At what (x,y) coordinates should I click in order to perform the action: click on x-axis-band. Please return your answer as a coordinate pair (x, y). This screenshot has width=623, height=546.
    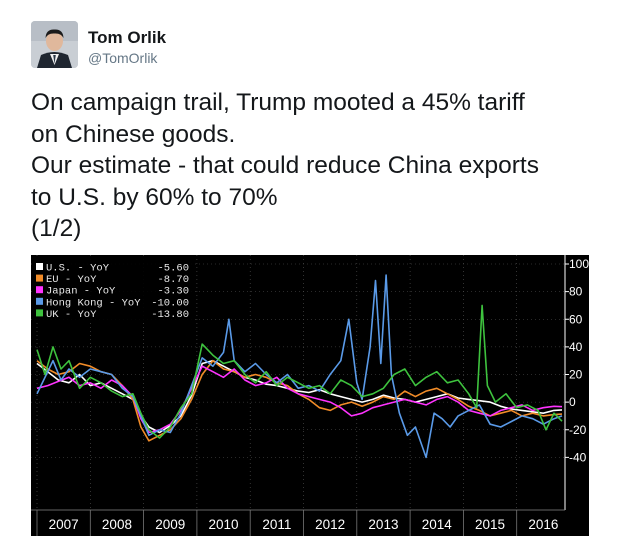
    Looking at the image, I should click on (310, 523).